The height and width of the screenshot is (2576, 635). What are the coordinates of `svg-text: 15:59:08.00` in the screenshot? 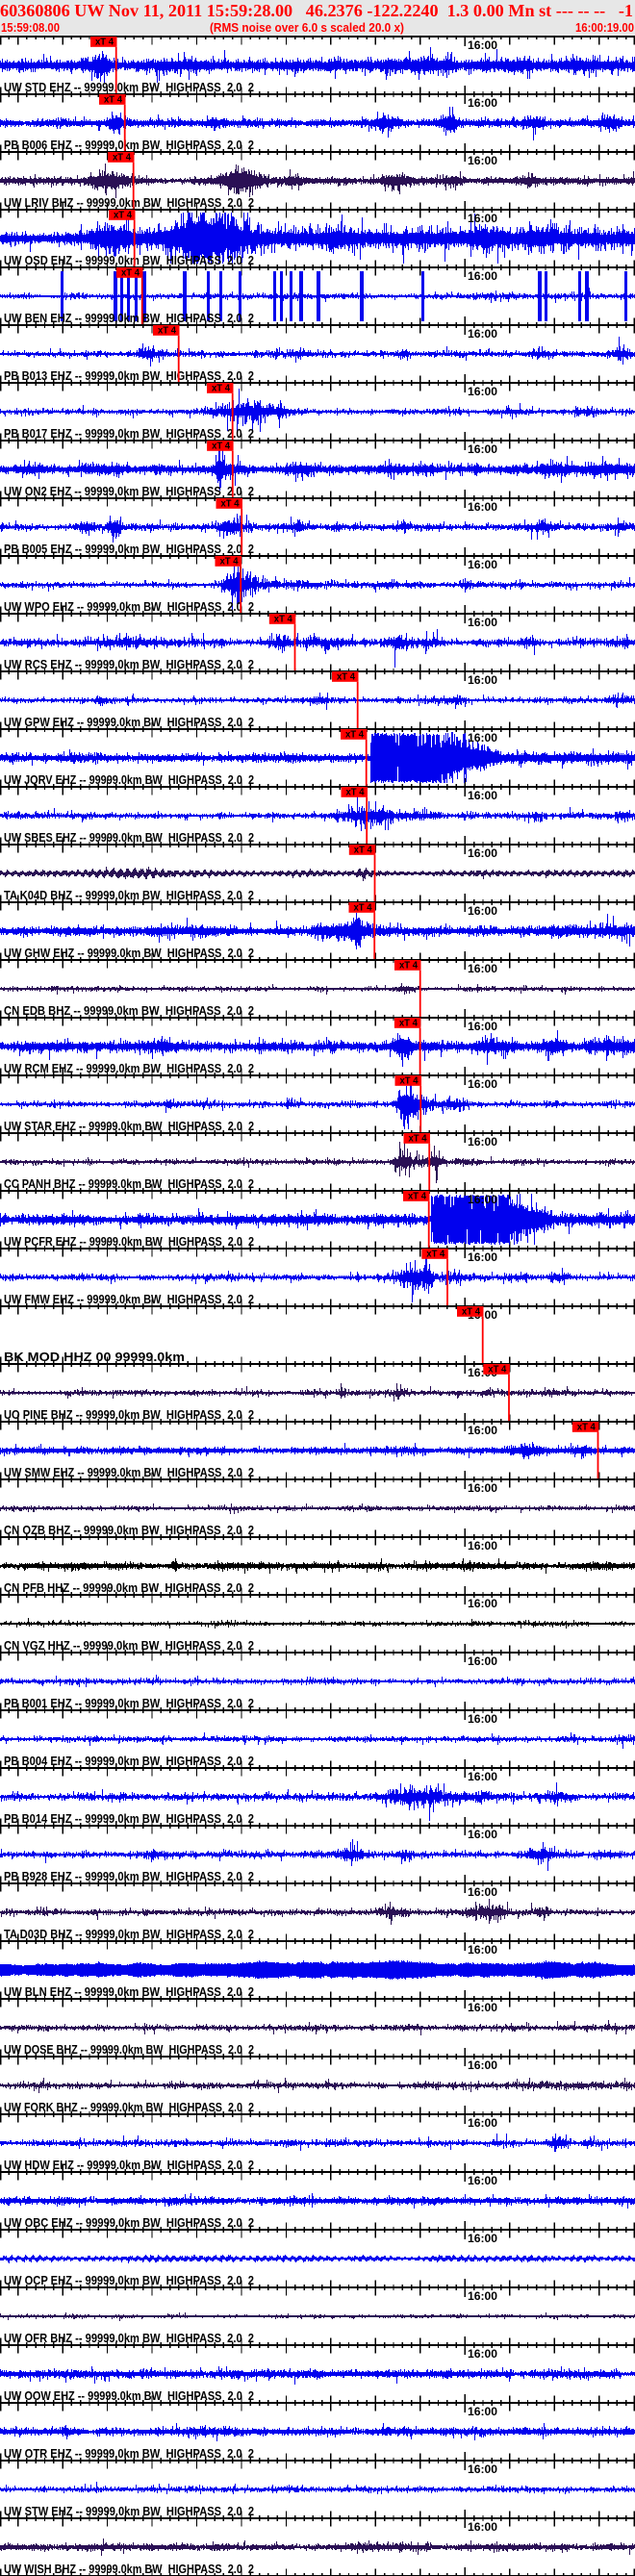 It's located at (30, 28).